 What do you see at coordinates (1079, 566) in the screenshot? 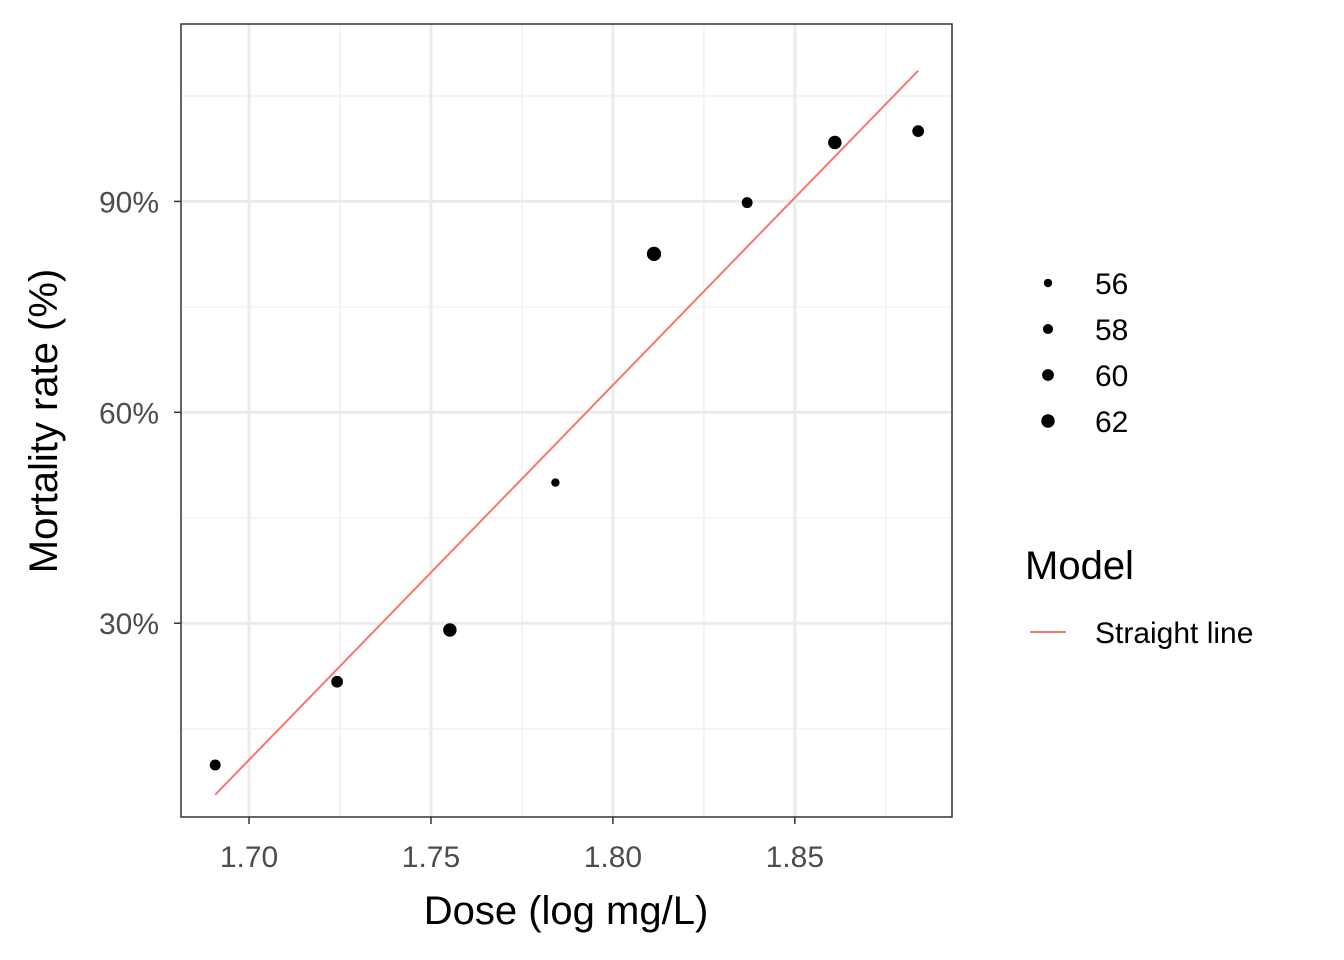
I see `legend-model-title: Model` at bounding box center [1079, 566].